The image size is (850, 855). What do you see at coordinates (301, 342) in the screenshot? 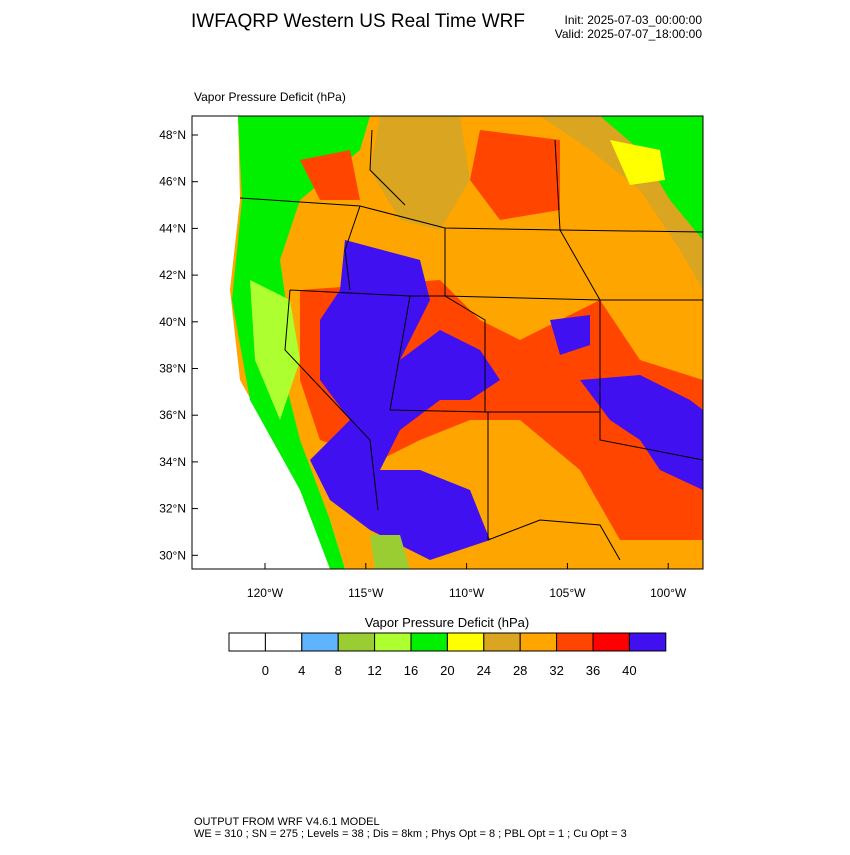
I see `coastal-green` at bounding box center [301, 342].